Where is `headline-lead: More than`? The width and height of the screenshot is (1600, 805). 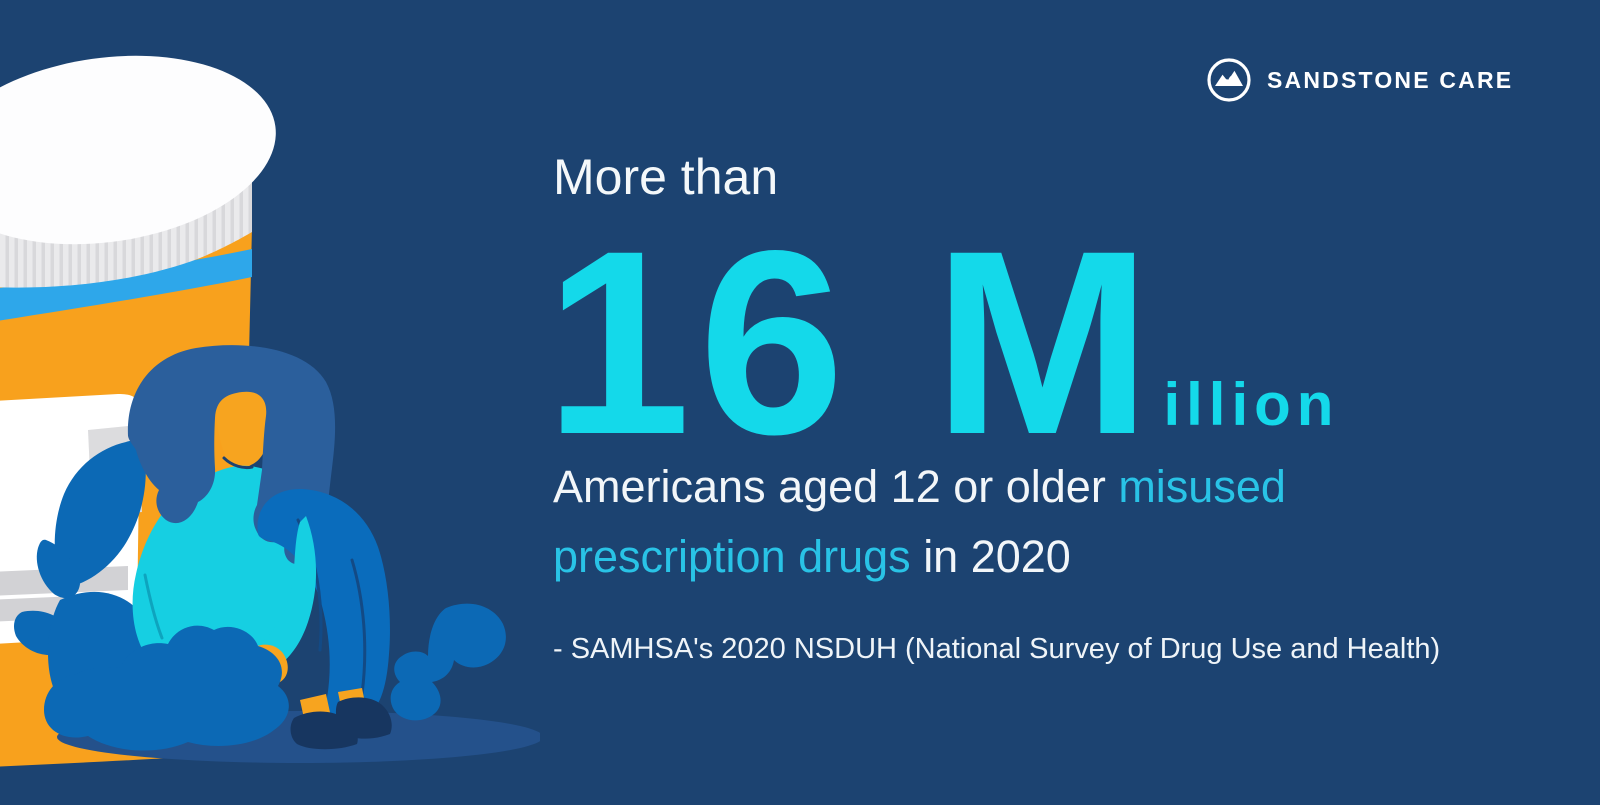
headline-lead: More than is located at coordinates (666, 177).